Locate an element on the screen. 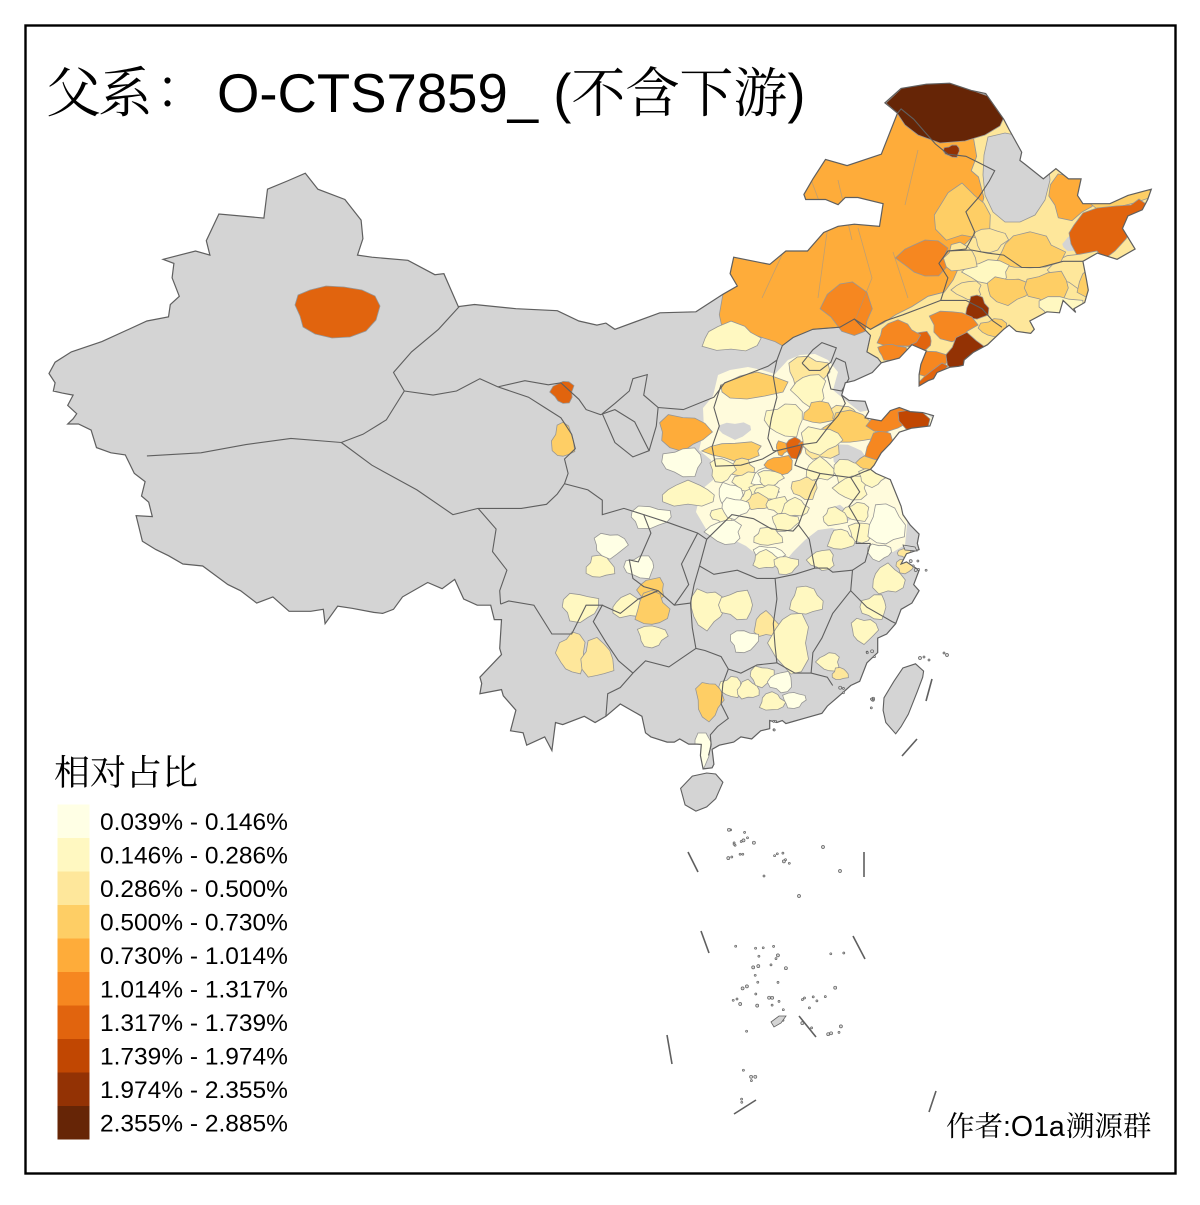  svg-text: 1.317% - 1.739% is located at coordinates (194, 1023).